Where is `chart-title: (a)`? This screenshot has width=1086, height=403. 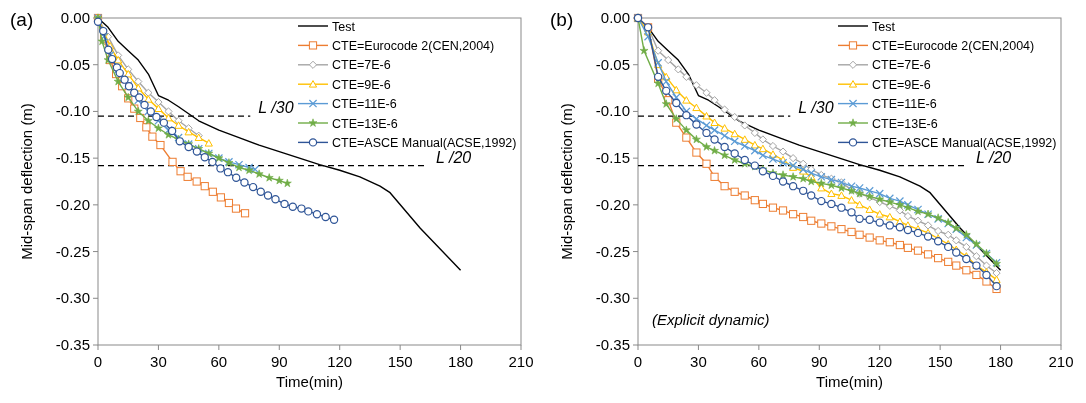
chart-title: (a) is located at coordinates (22, 19).